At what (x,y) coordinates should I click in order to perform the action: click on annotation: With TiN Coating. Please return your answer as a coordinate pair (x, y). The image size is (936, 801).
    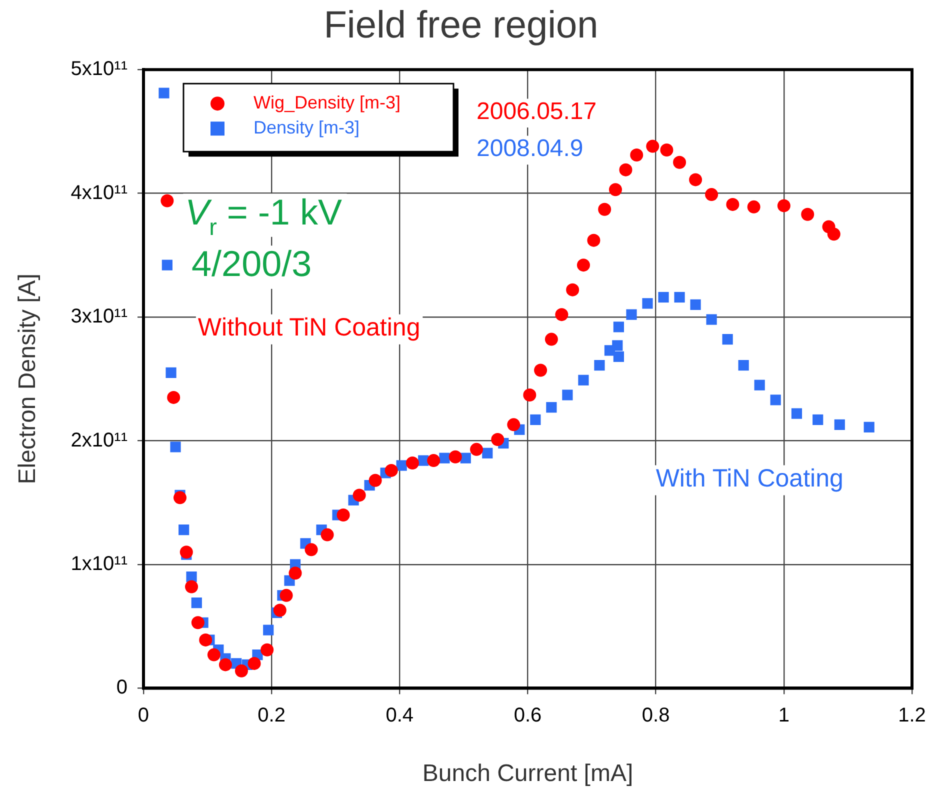
    Looking at the image, I should click on (750, 478).